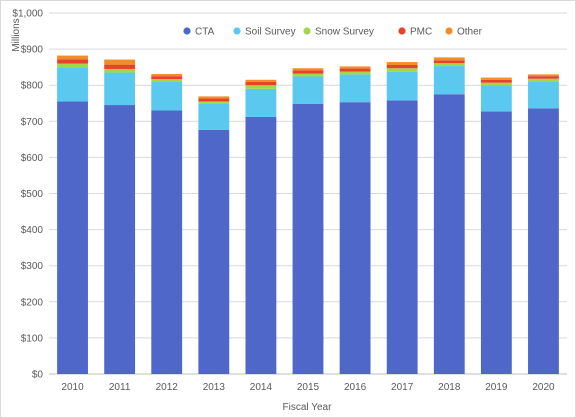 This screenshot has height=418, width=576. I want to click on y-tick-label: $200, so click(32, 302).